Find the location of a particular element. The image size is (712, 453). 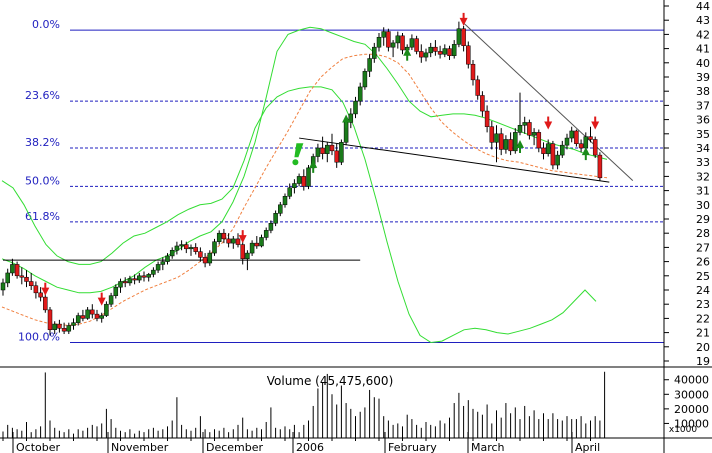

price-tick-label: 38 is located at coordinates (703, 91).